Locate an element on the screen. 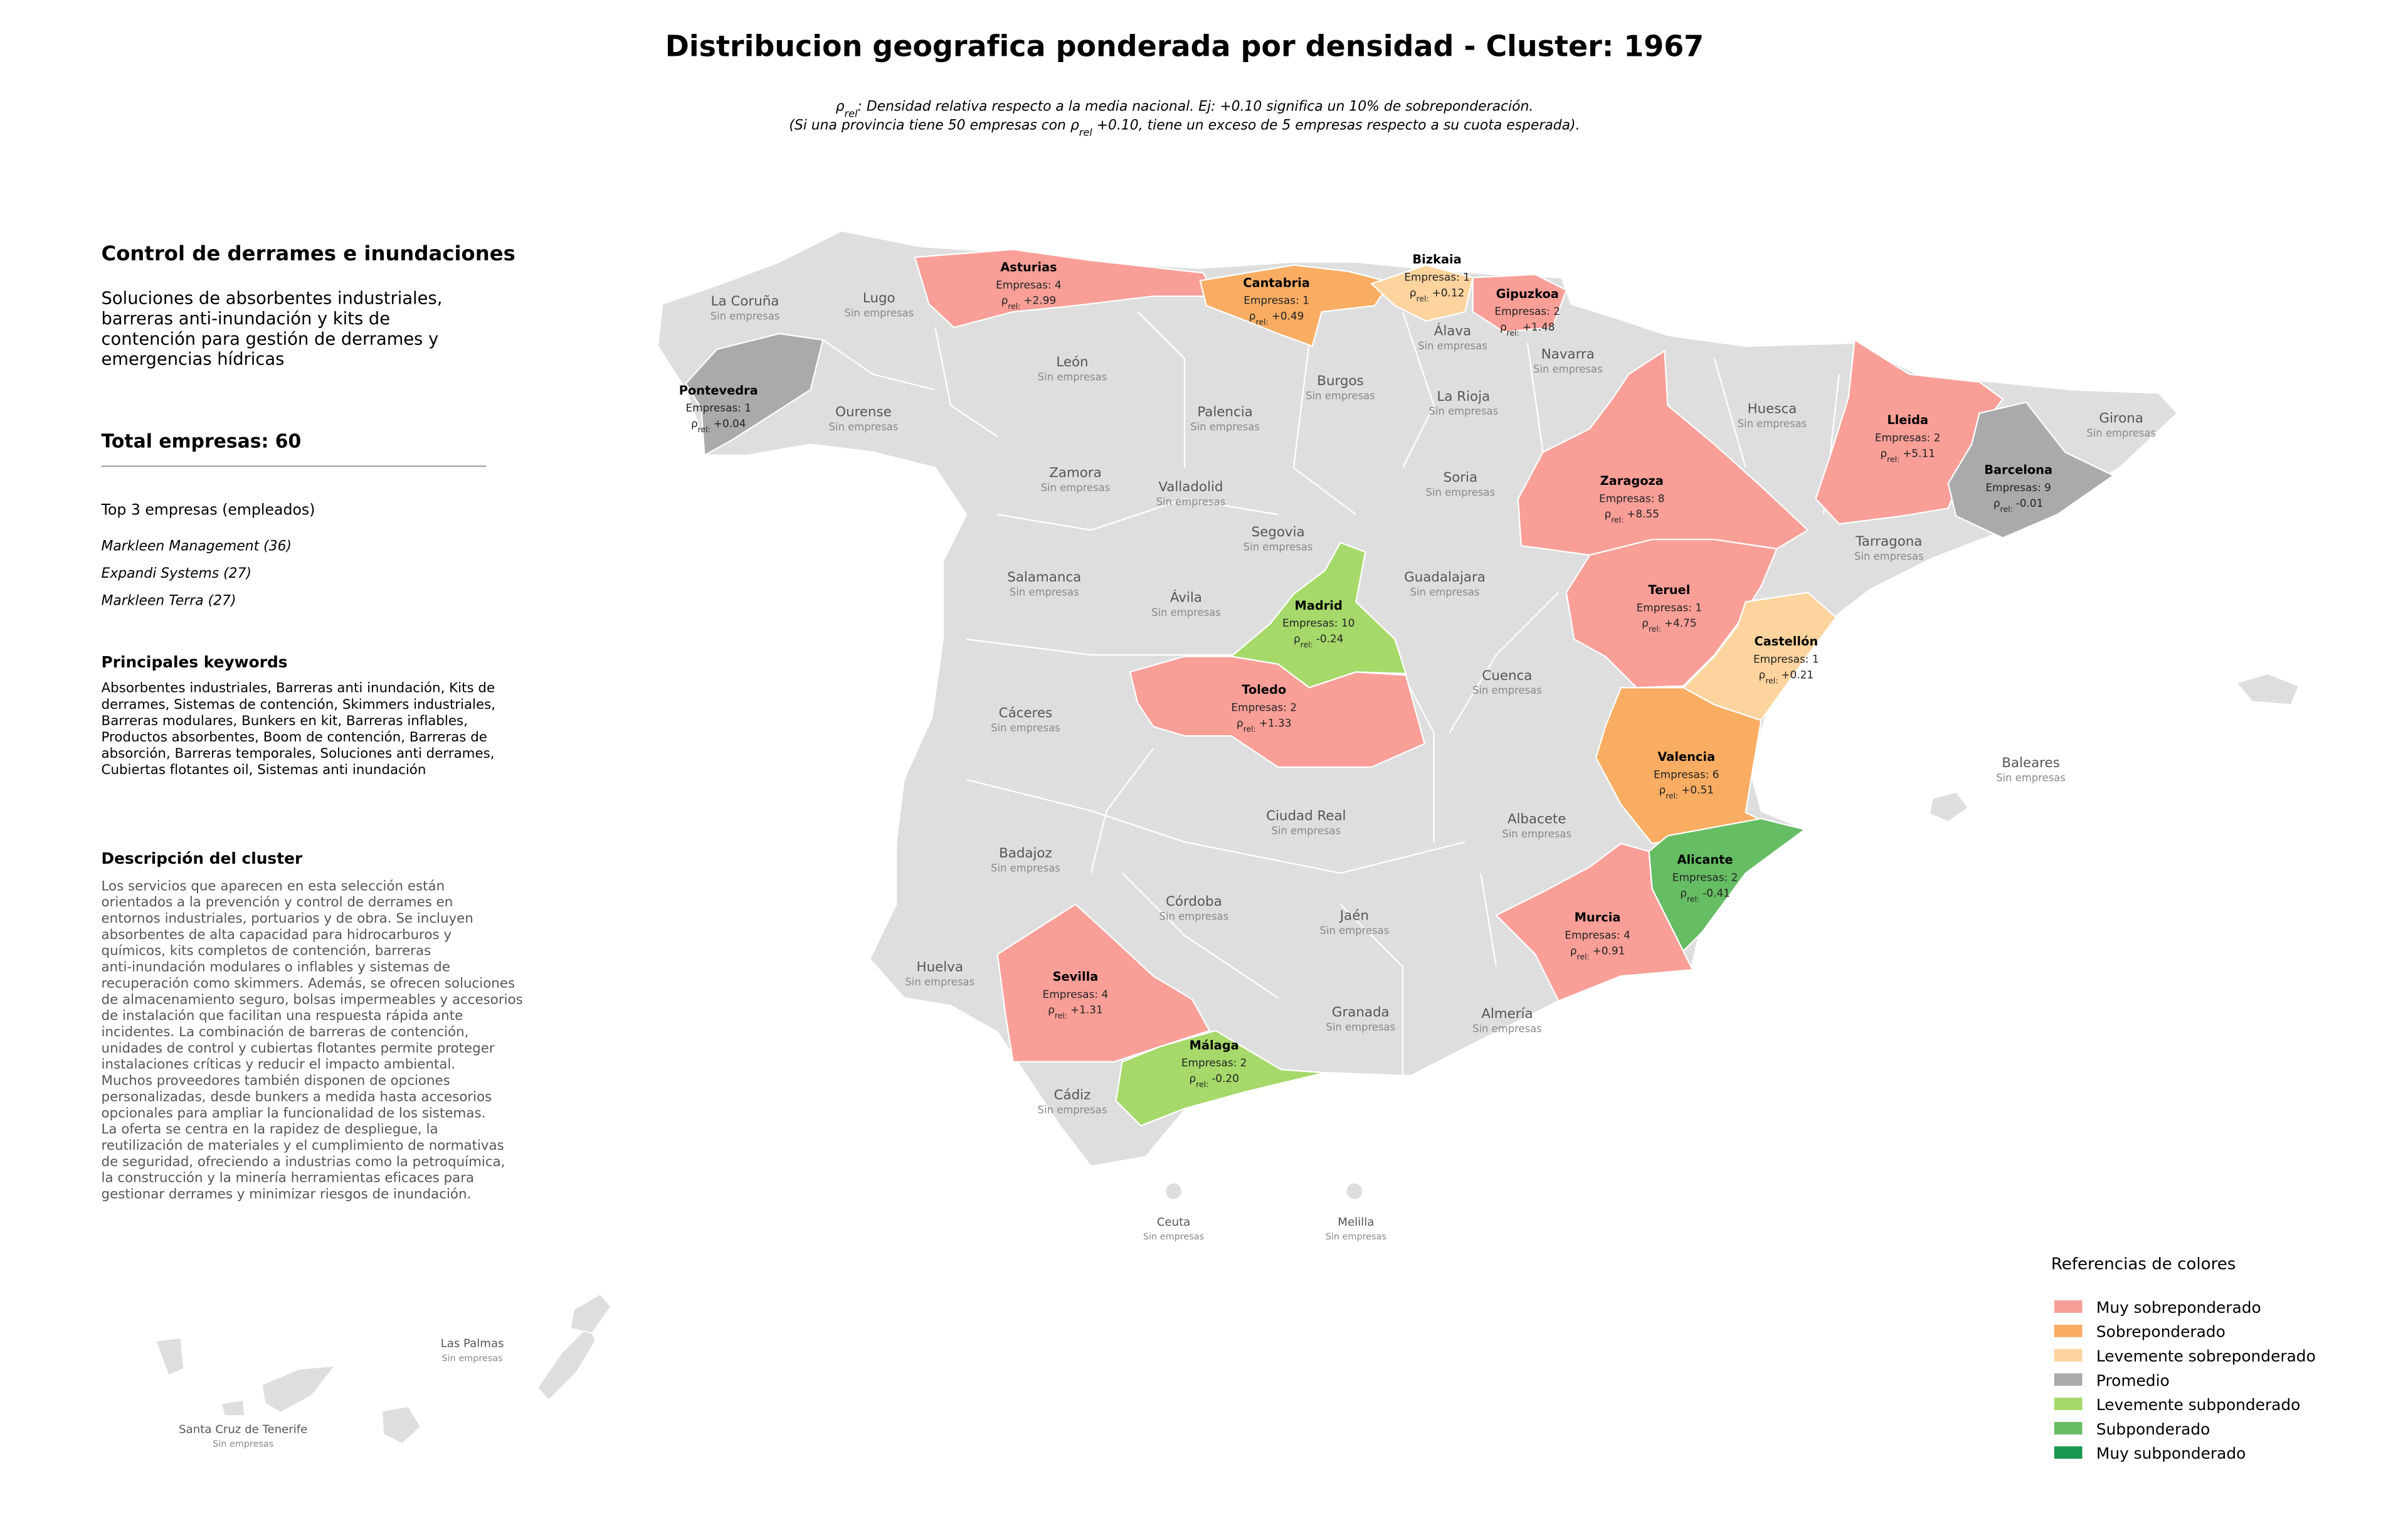 The image size is (2408, 1528). province-rho: ρrel: +1.48 is located at coordinates (1527, 329).